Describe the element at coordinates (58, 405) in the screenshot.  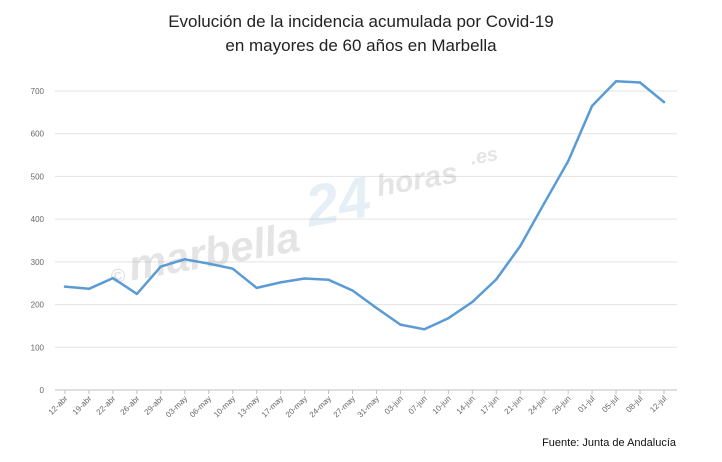
I see `x-tick-label: 12-abr` at that location.